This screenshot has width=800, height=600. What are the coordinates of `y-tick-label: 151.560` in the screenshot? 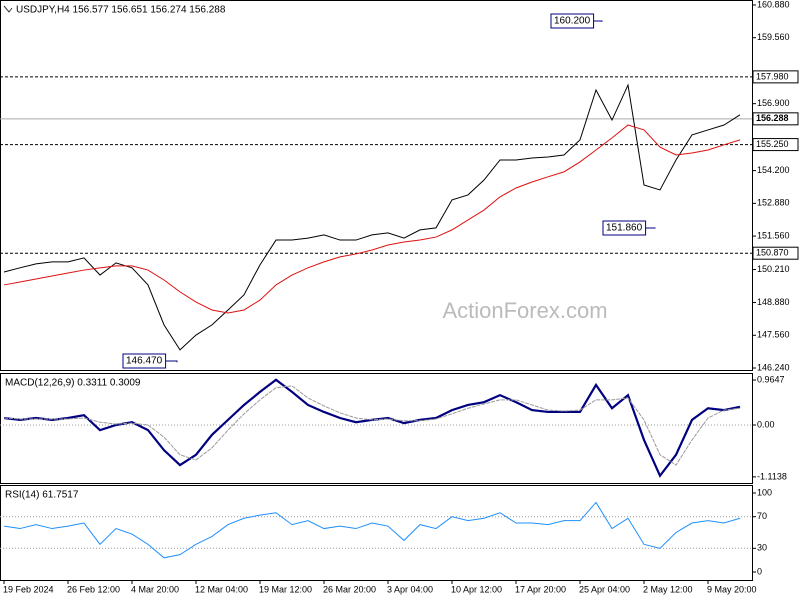 It's located at (773, 235).